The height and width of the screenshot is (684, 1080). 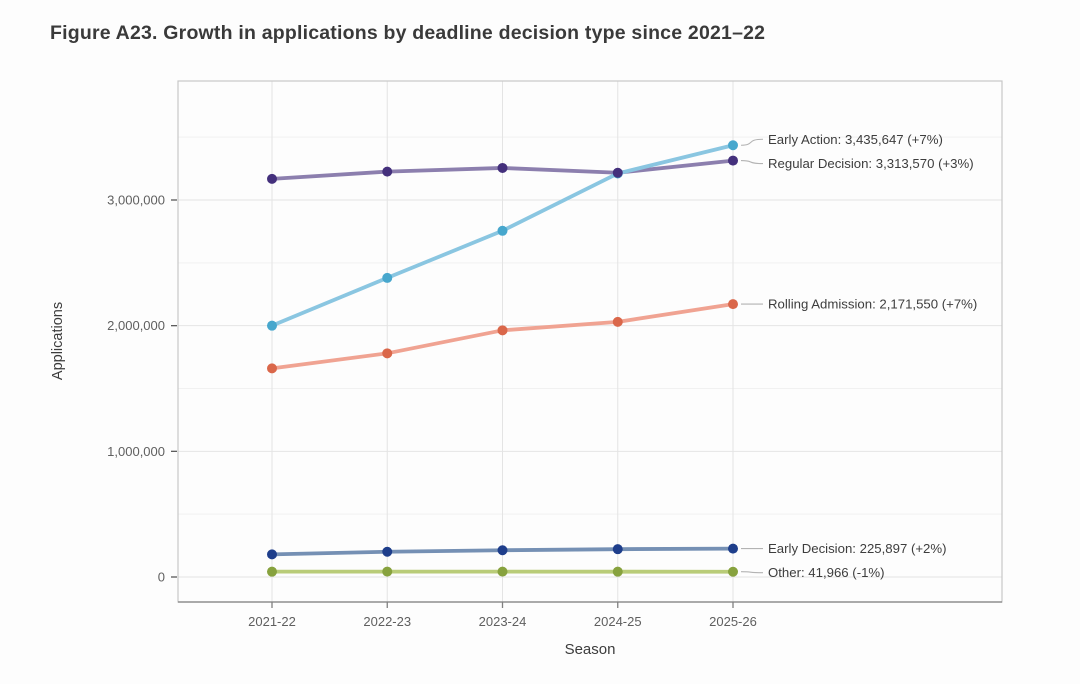 I want to click on series-annotation-early-action: Early Action: 3,435,647 (+7%), so click(x=855, y=139).